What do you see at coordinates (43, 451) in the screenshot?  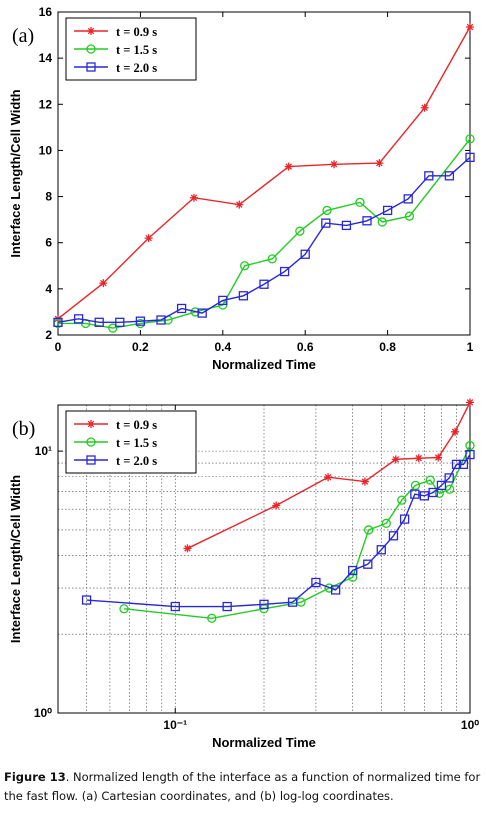 I see `y-tick-label: 10¹` at bounding box center [43, 451].